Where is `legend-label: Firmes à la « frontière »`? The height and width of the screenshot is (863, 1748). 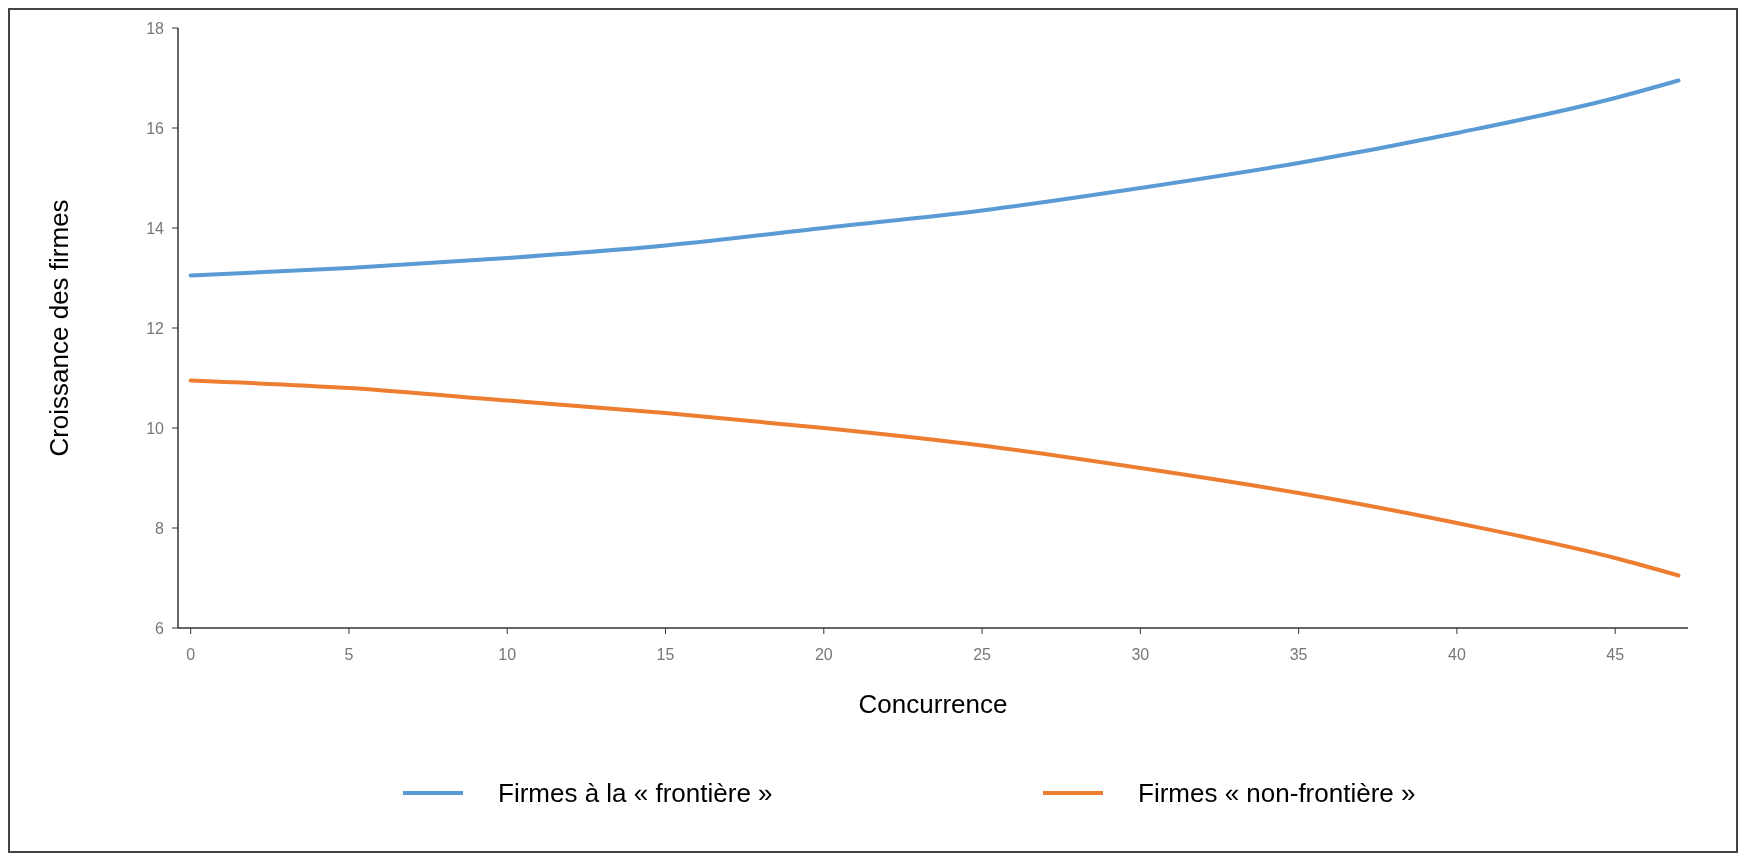
legend-label: Firmes à la « frontière » is located at coordinates (635, 793).